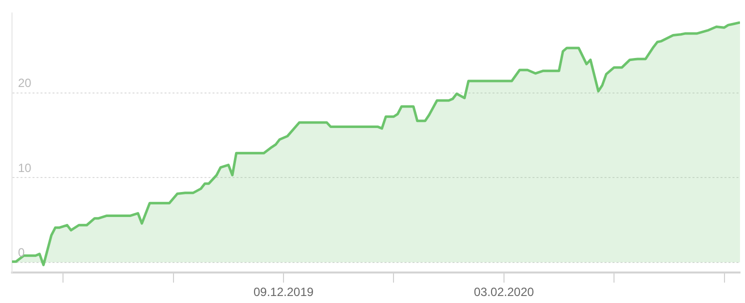 The image size is (745, 303). I want to click on x-tick-label: 09.12.2019, so click(283, 292).